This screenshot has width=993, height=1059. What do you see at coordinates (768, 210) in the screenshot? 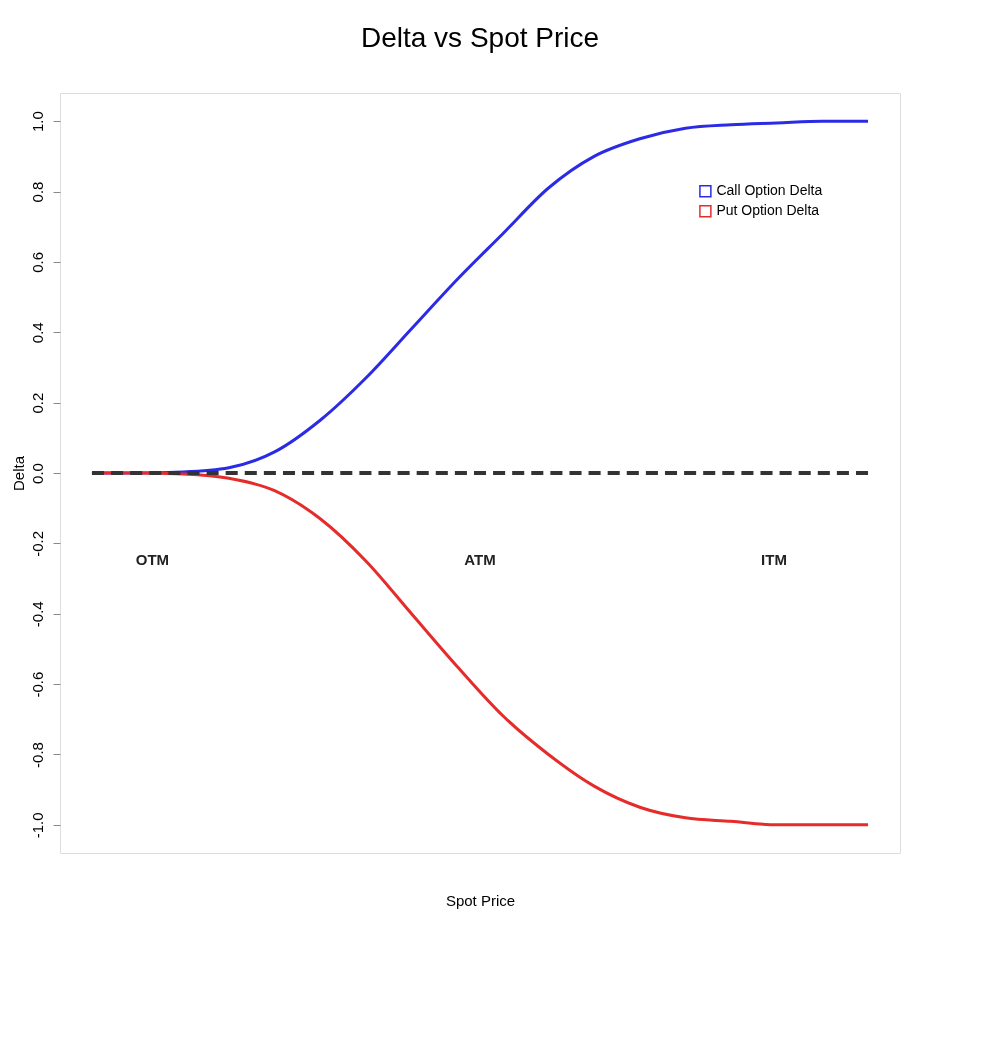
I see `legend-label: Put Option Delta` at bounding box center [768, 210].